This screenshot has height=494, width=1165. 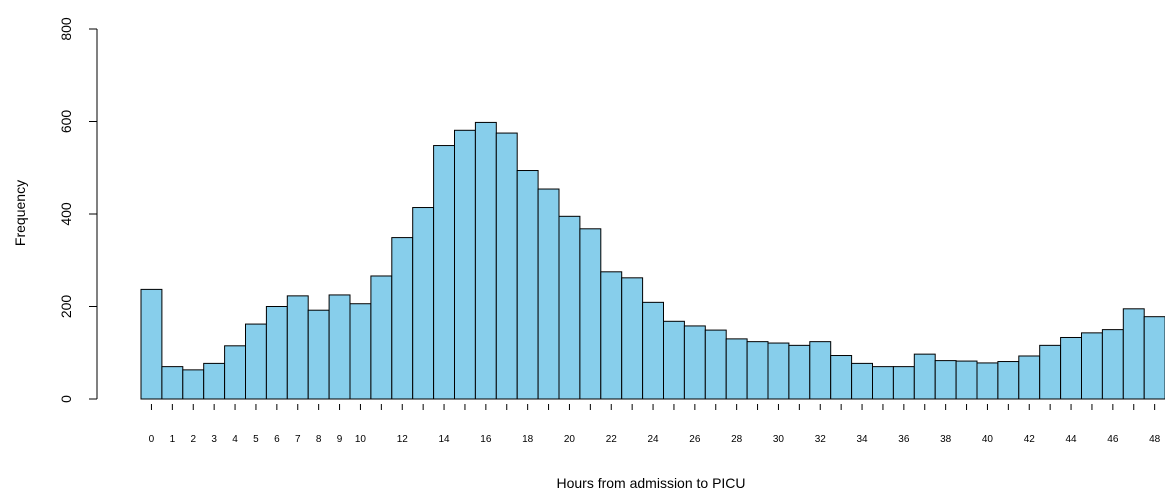 What do you see at coordinates (653, 439) in the screenshot?
I see `x-tick-label-24: 24` at bounding box center [653, 439].